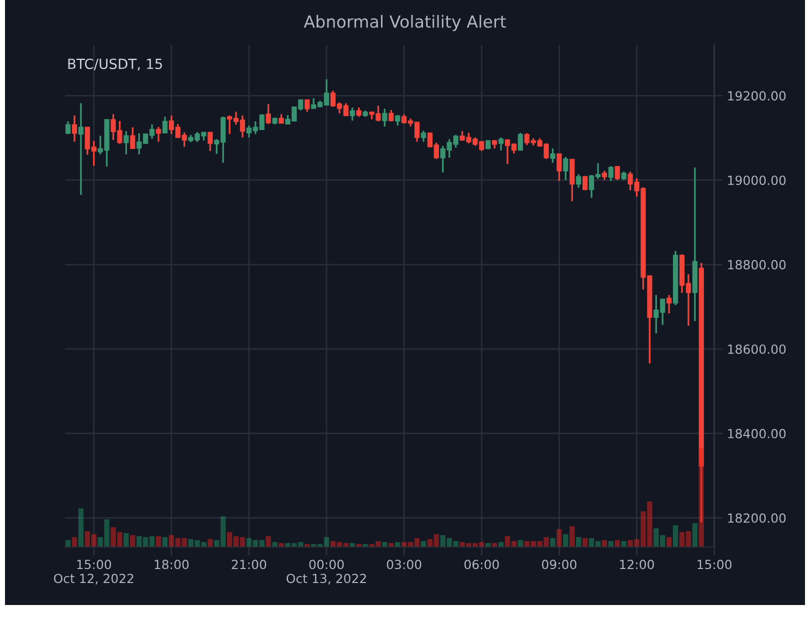 The width and height of the screenshot is (810, 630). What do you see at coordinates (249, 565) in the screenshot?
I see `x-tick-label: 21:00` at bounding box center [249, 565].